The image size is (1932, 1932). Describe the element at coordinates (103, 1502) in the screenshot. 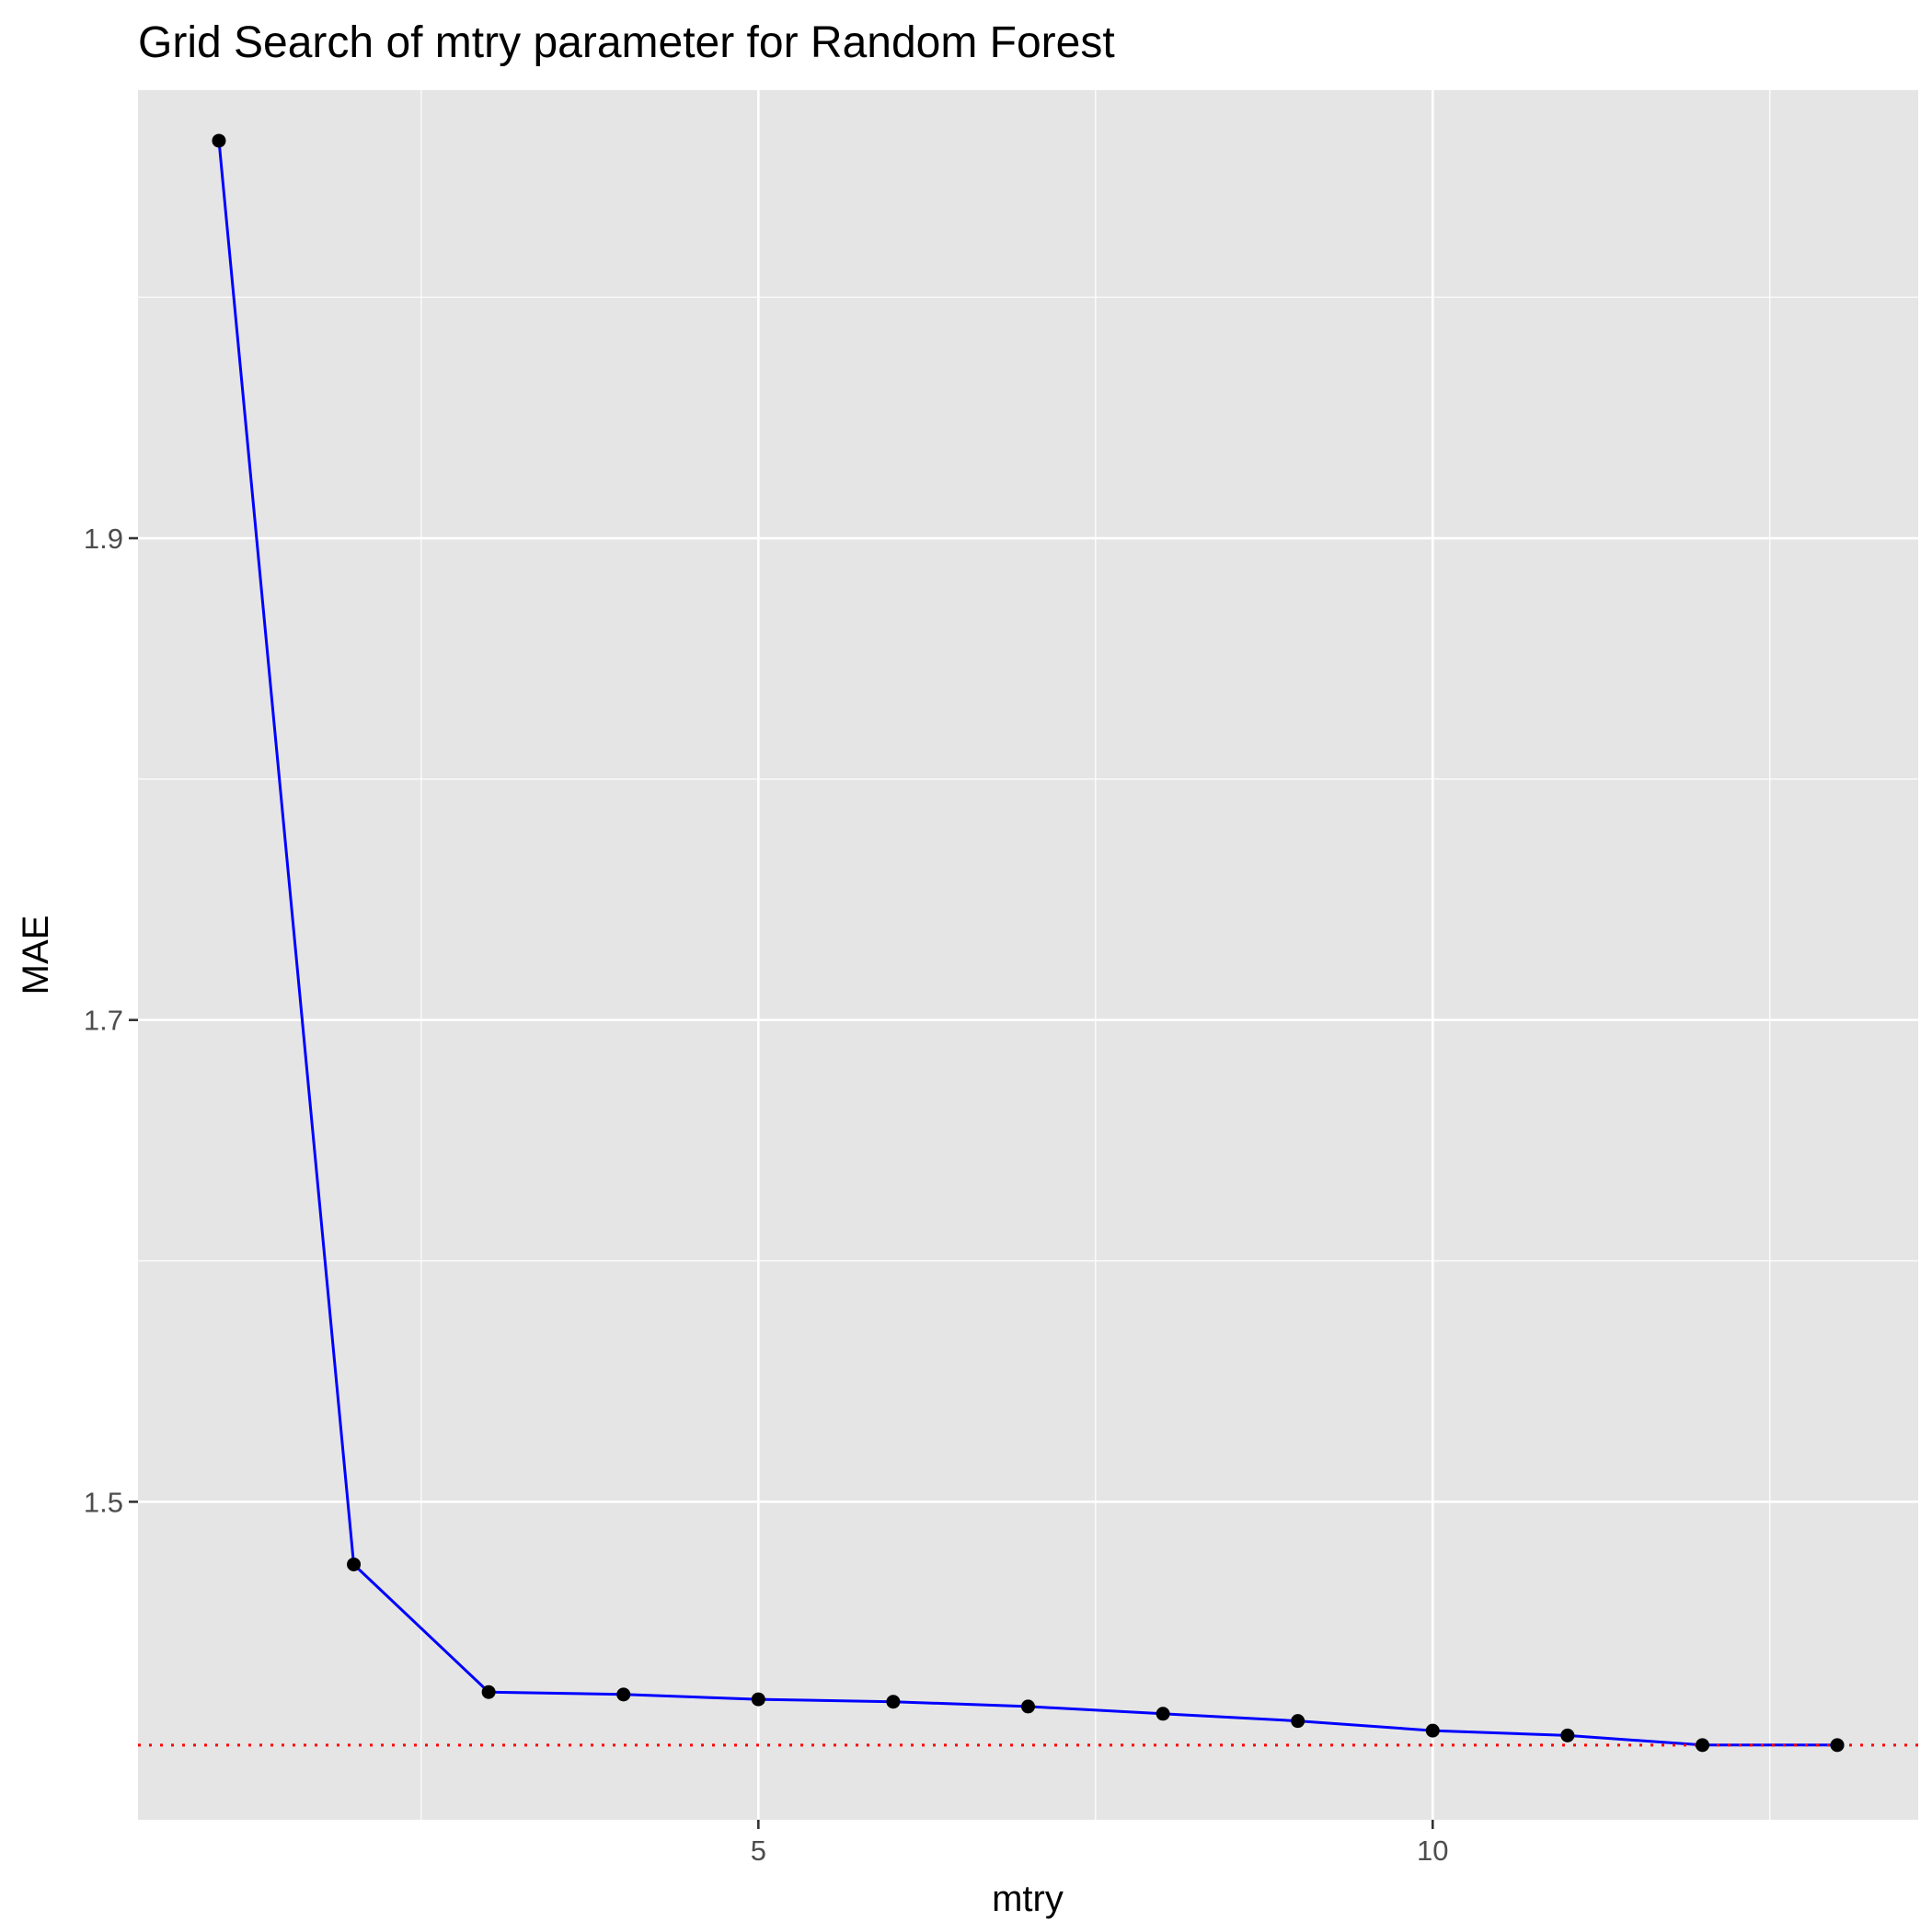

I see `y-tick-label: 1.5` at that location.